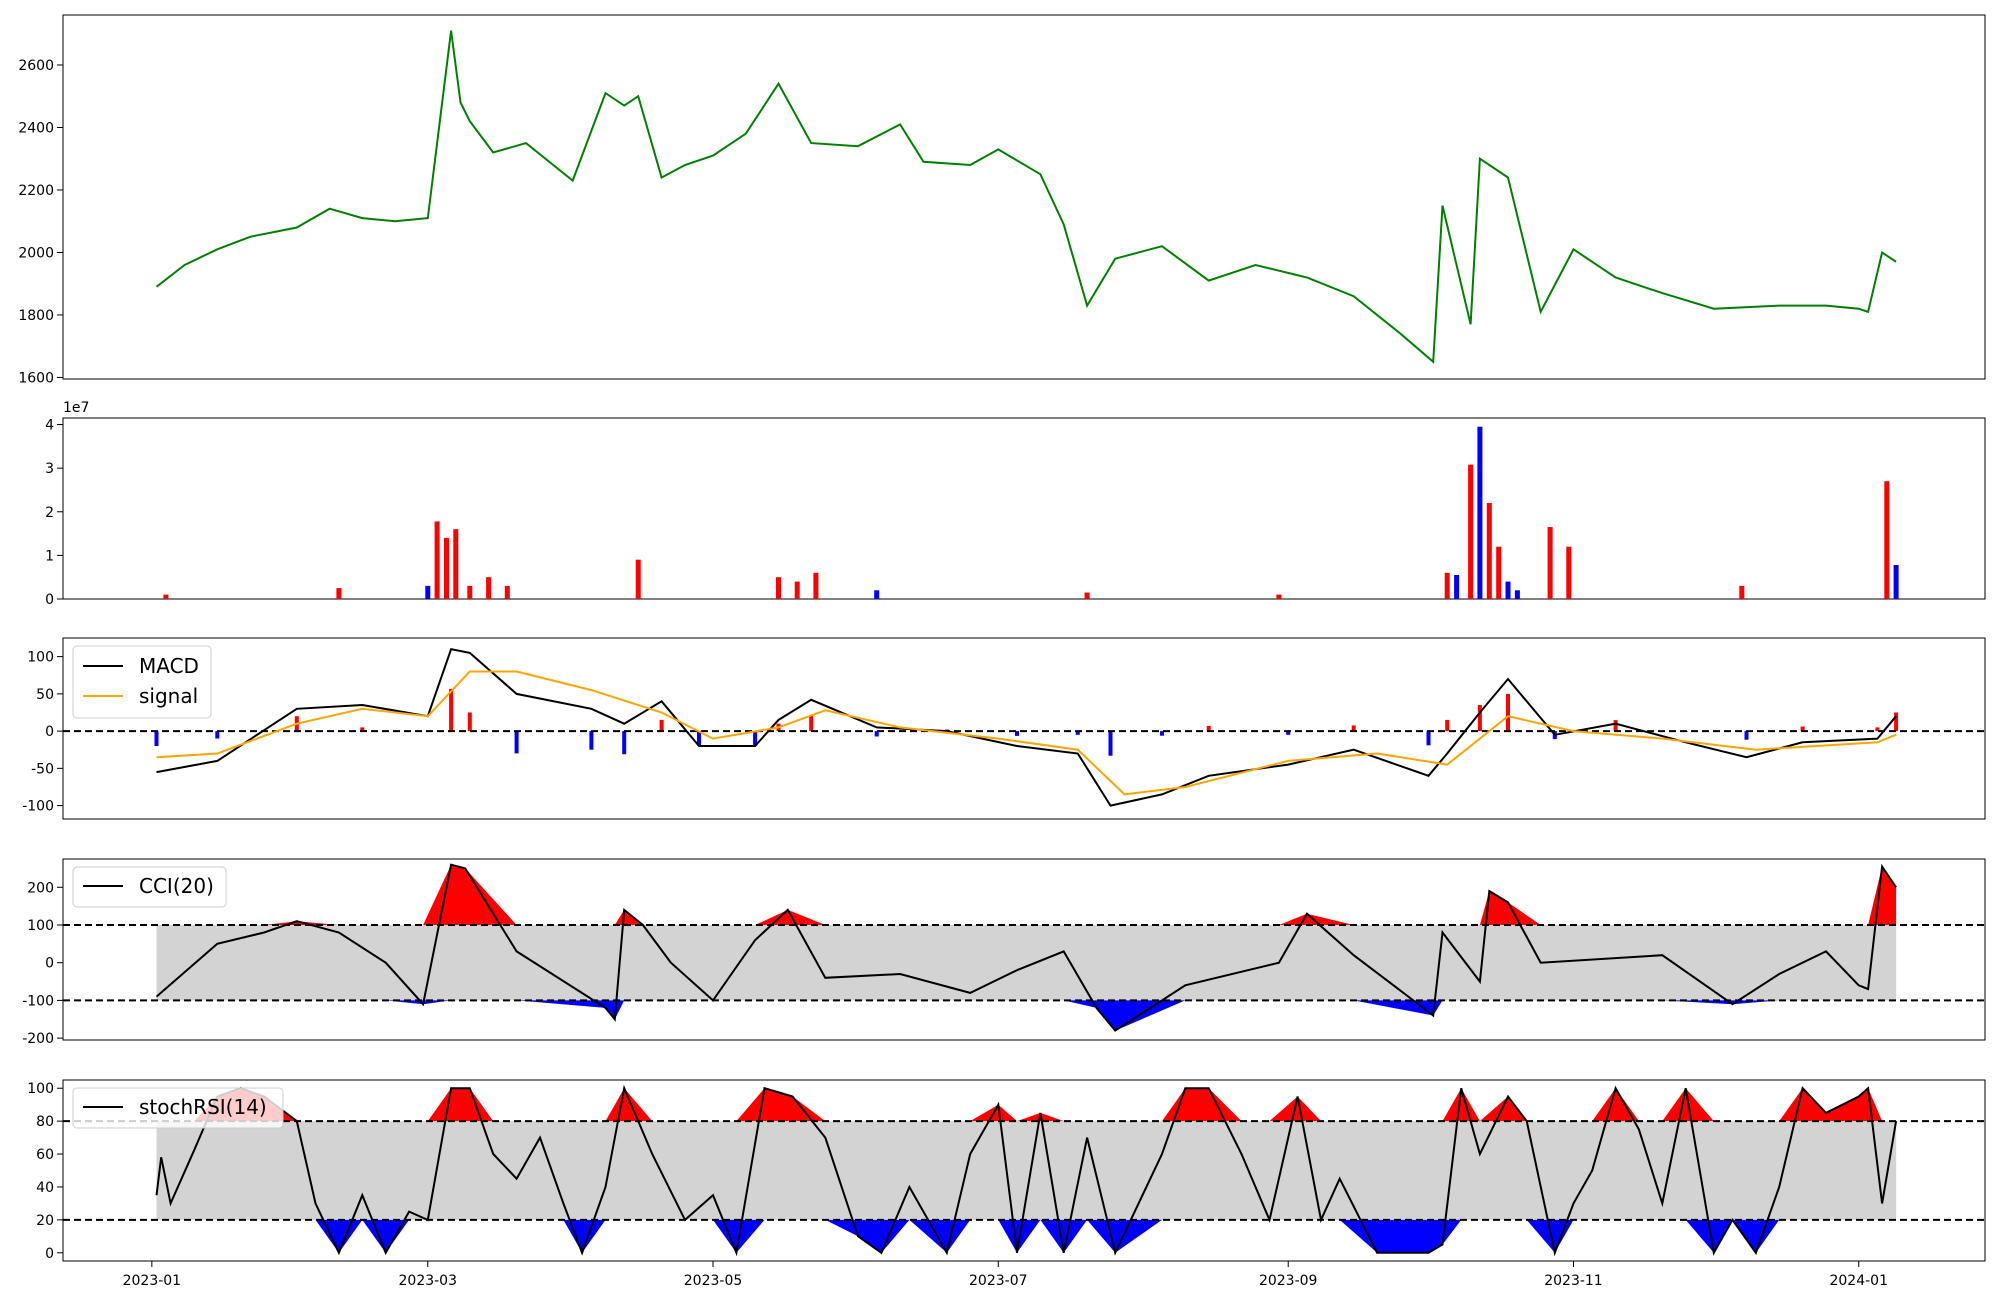 The image size is (2000, 1300). Describe the element at coordinates (40, 222) in the screenshot. I see `price-y-axis: 1600 1800 2000 2200 2400 2600` at that location.